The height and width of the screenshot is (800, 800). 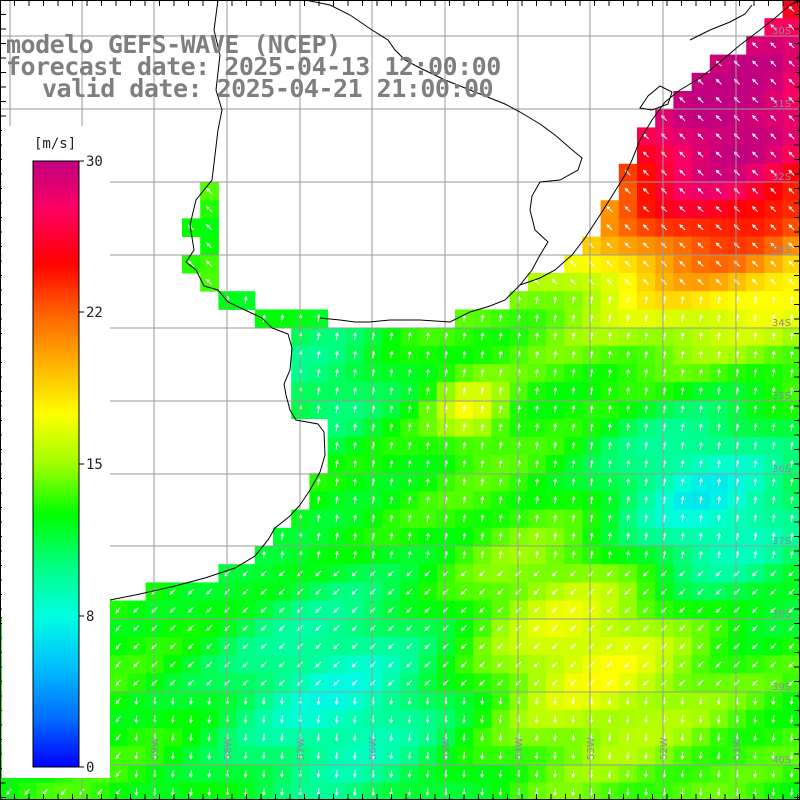 I want to click on latitude-label: 36S, so click(x=781, y=469).